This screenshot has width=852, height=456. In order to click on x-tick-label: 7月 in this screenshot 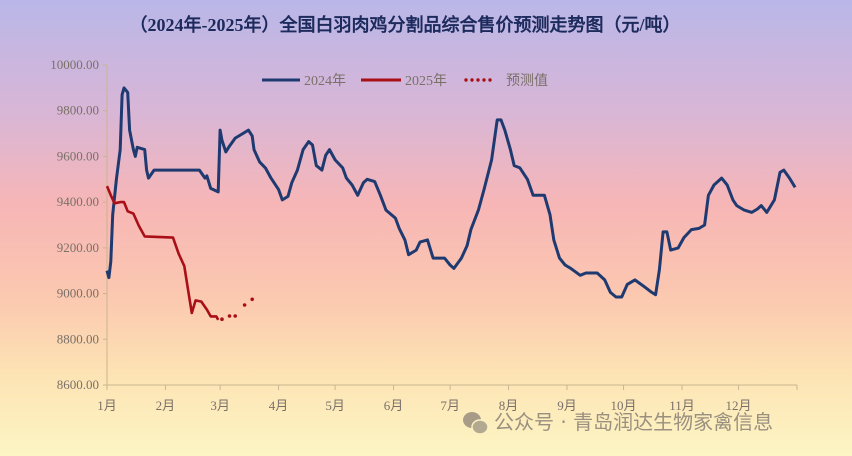, I will do `click(450, 405)`.